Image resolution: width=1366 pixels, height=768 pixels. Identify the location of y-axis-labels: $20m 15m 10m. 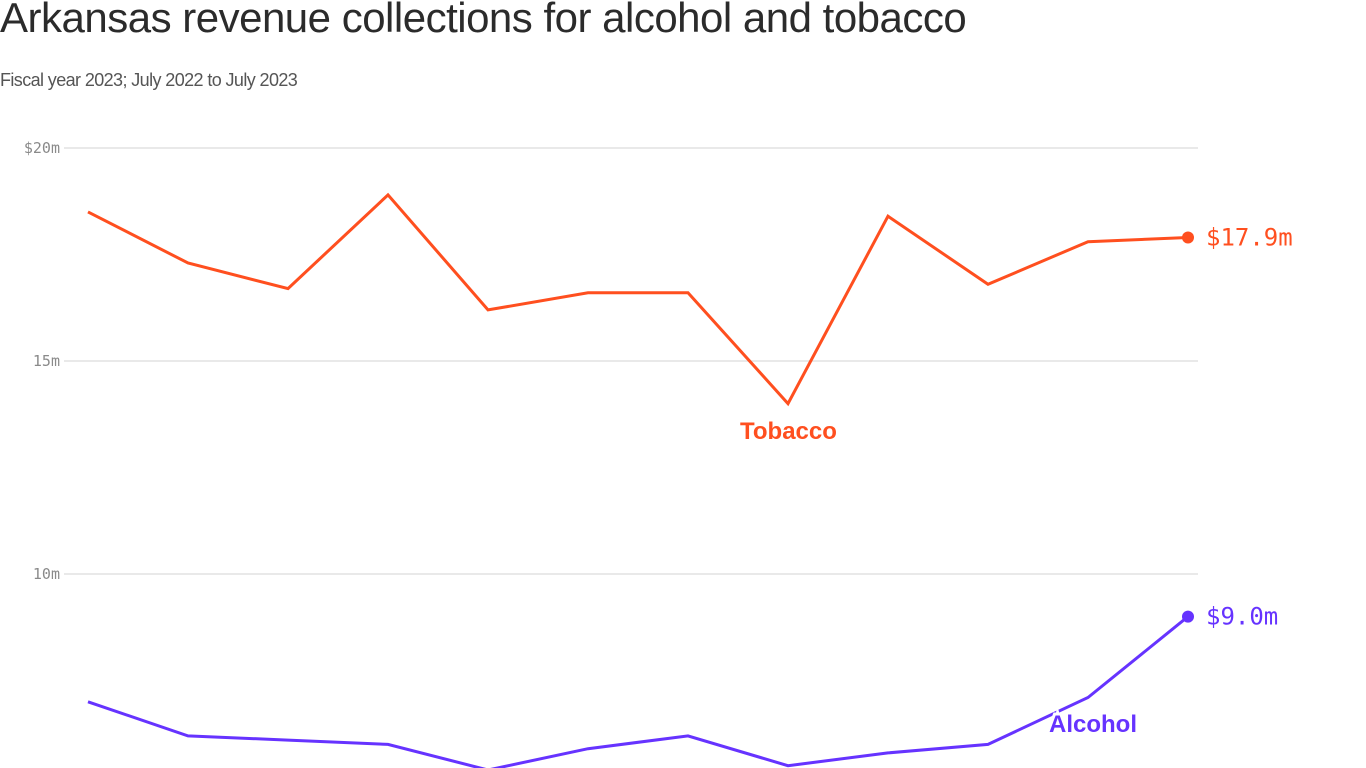
(42, 361).